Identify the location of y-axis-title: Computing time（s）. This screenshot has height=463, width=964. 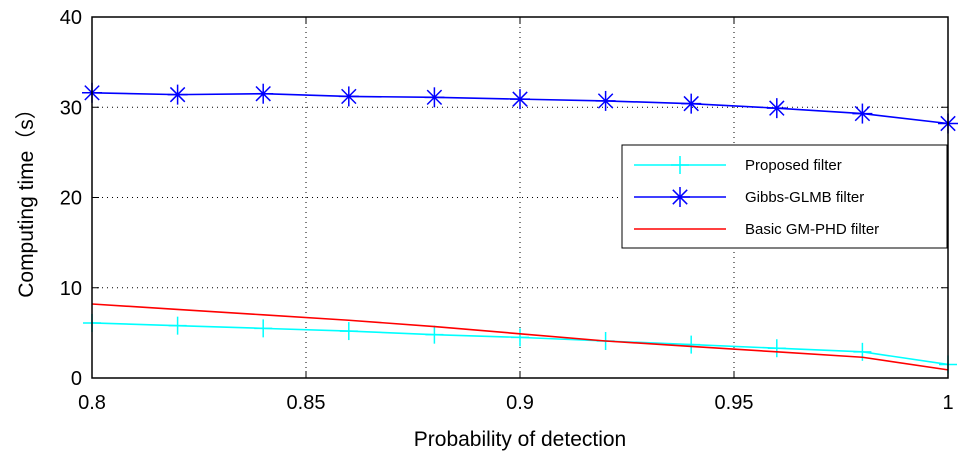
(26, 198).